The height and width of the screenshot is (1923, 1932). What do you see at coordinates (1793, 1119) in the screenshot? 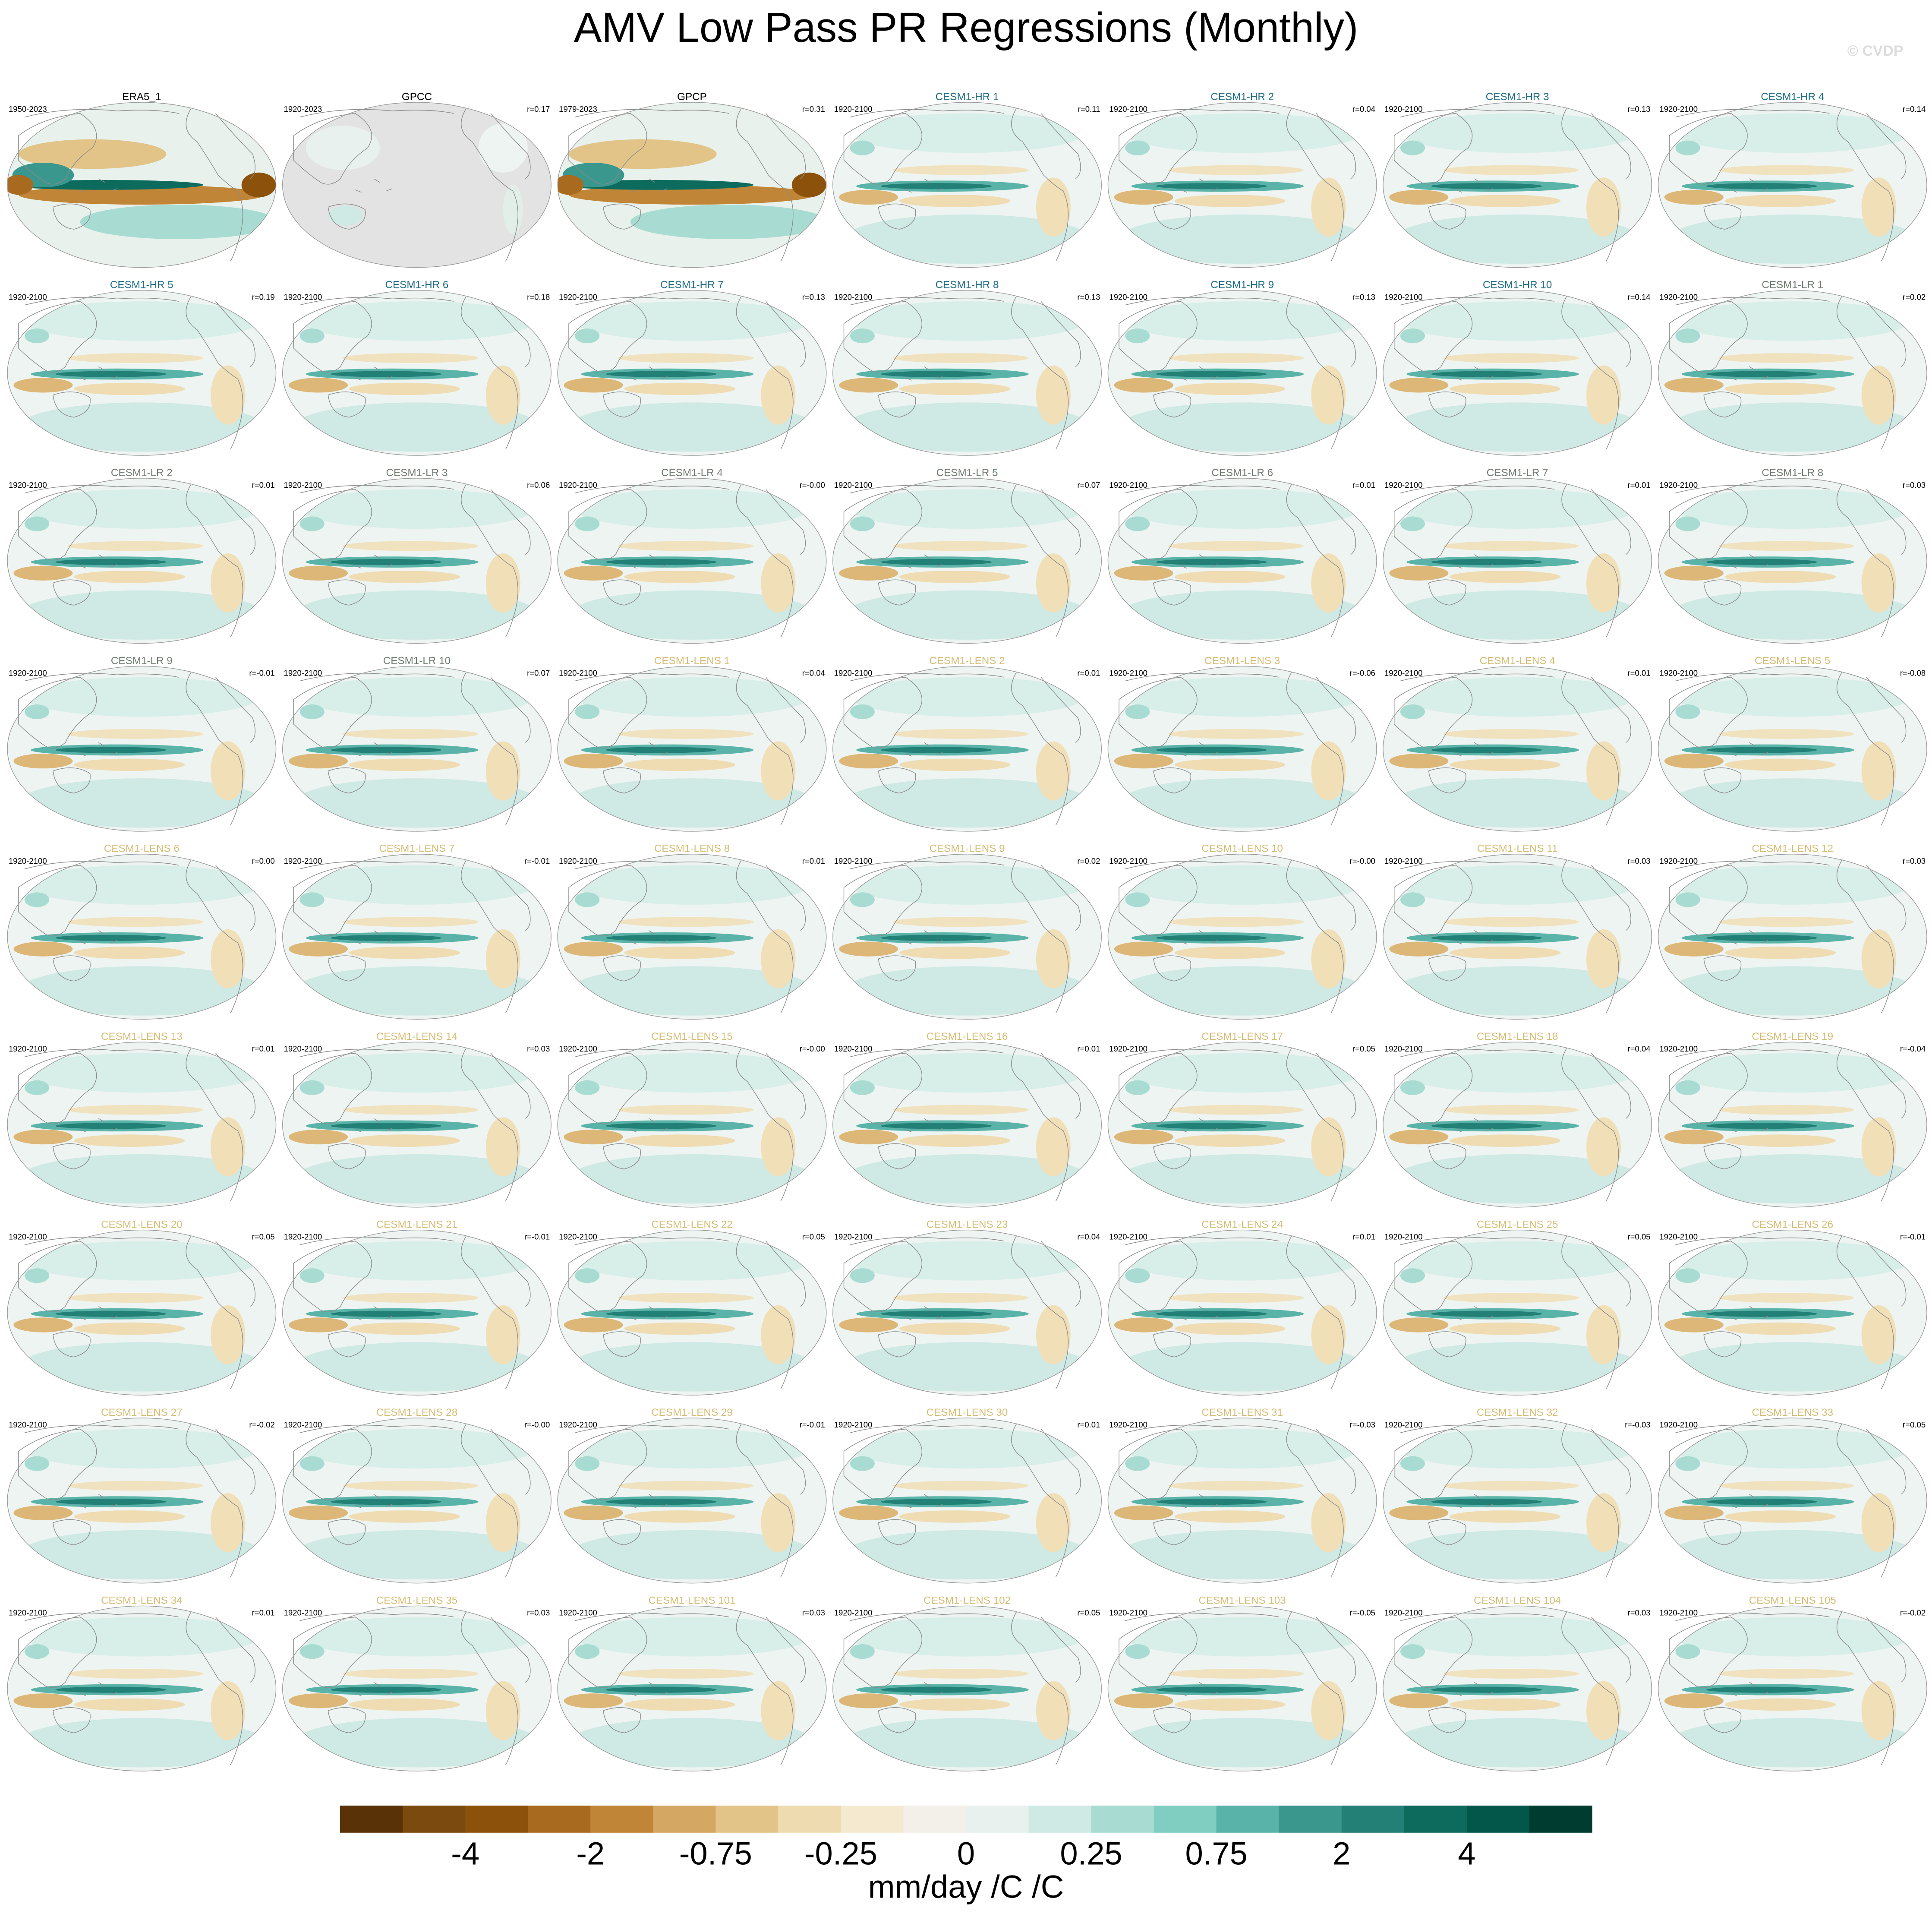
I see `map-panel: 1920-2100 CESM1-LENS 19 r=-0.04` at bounding box center [1793, 1119].